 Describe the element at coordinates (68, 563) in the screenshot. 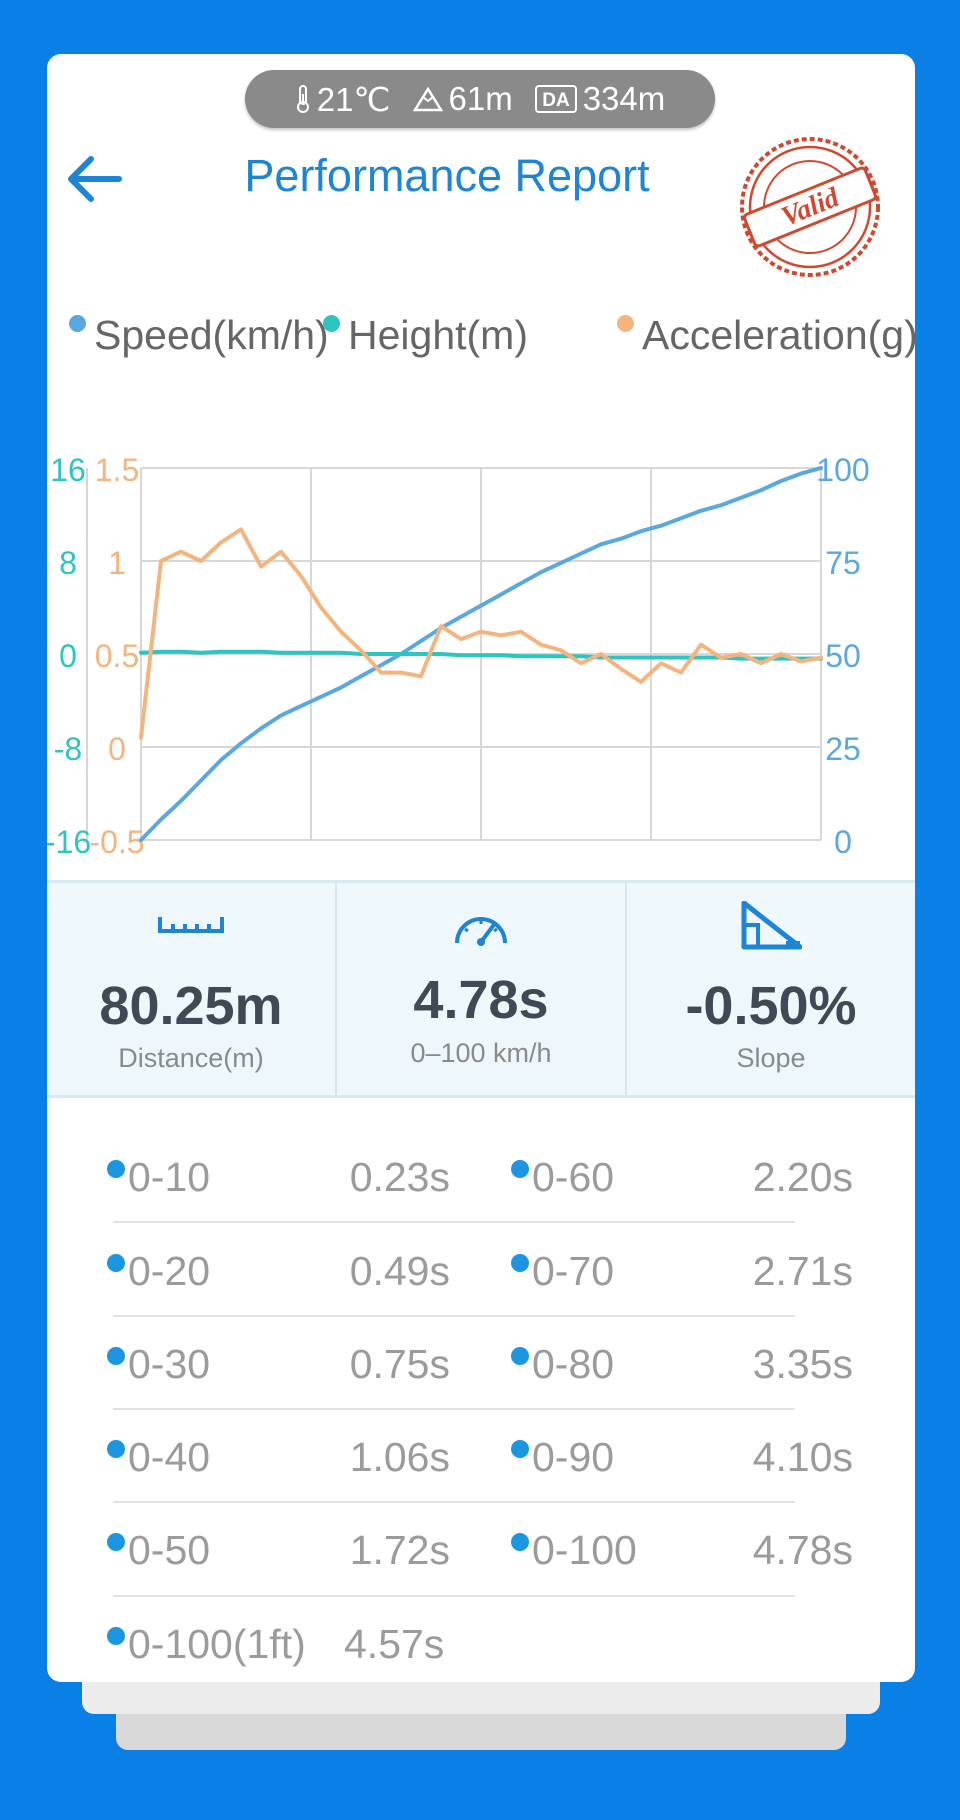

I see `height-tick-label: 8` at that location.